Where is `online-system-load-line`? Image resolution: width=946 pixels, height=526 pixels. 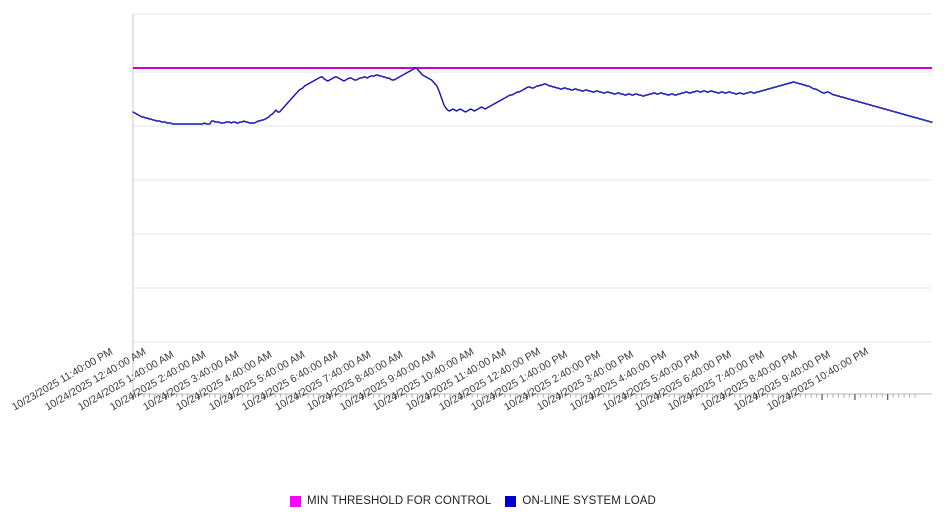 online-system-load-line is located at coordinates (532, 96).